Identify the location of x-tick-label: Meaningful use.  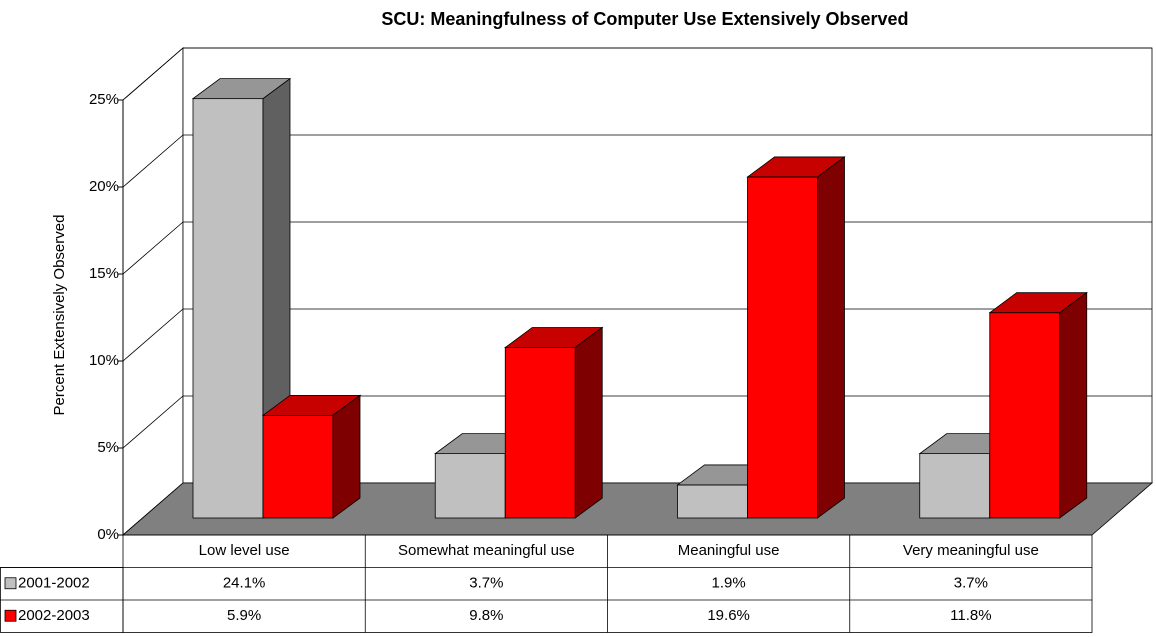
(729, 550).